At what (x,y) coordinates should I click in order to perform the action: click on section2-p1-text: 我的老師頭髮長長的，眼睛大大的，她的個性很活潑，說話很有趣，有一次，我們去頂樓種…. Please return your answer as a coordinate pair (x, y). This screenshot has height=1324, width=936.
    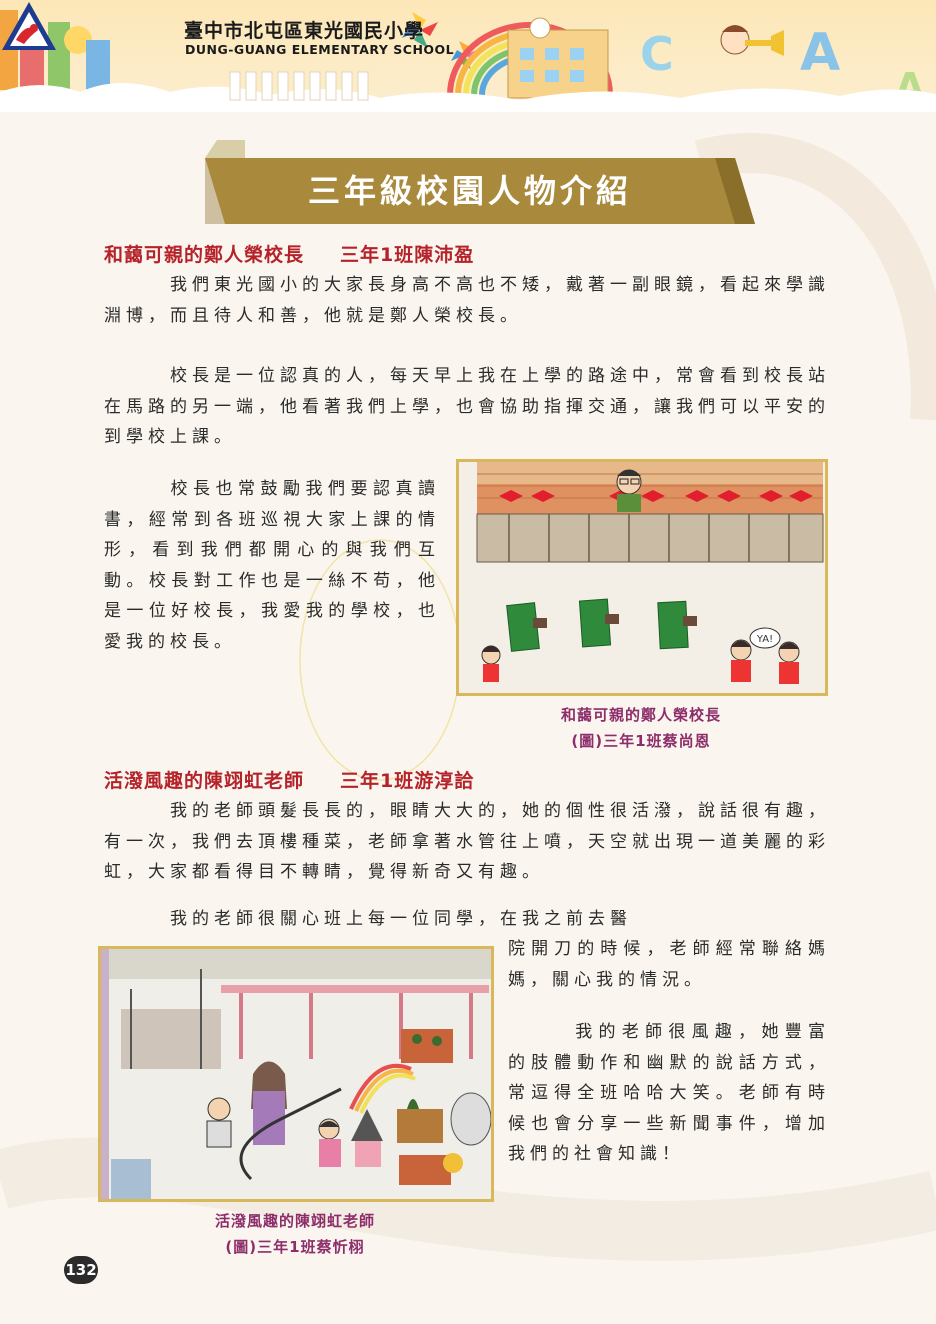
    Looking at the image, I should click on (467, 841).